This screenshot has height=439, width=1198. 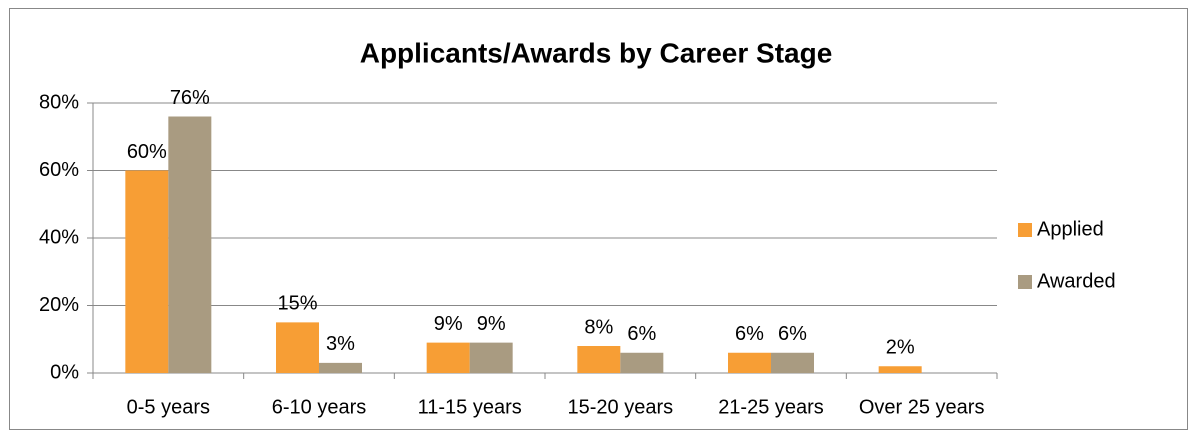 What do you see at coordinates (168, 407) in the screenshot?
I see `x-tick-label: 0-5 years` at bounding box center [168, 407].